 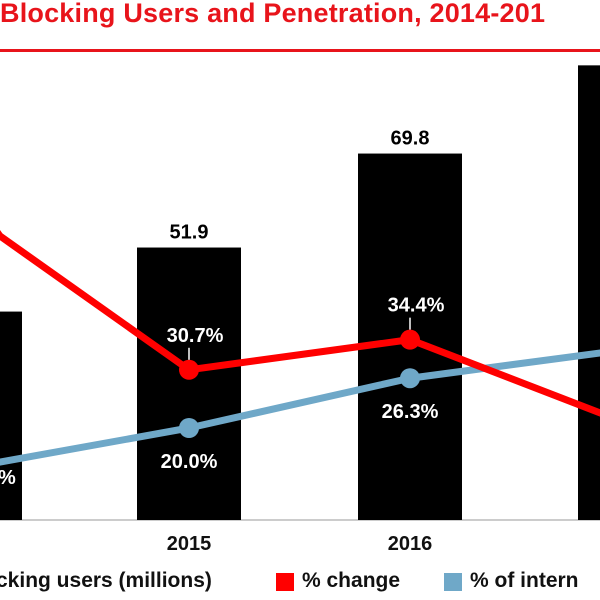 What do you see at coordinates (410, 412) in the screenshot?
I see `penetration-value-label-2: 26.3%` at bounding box center [410, 412].